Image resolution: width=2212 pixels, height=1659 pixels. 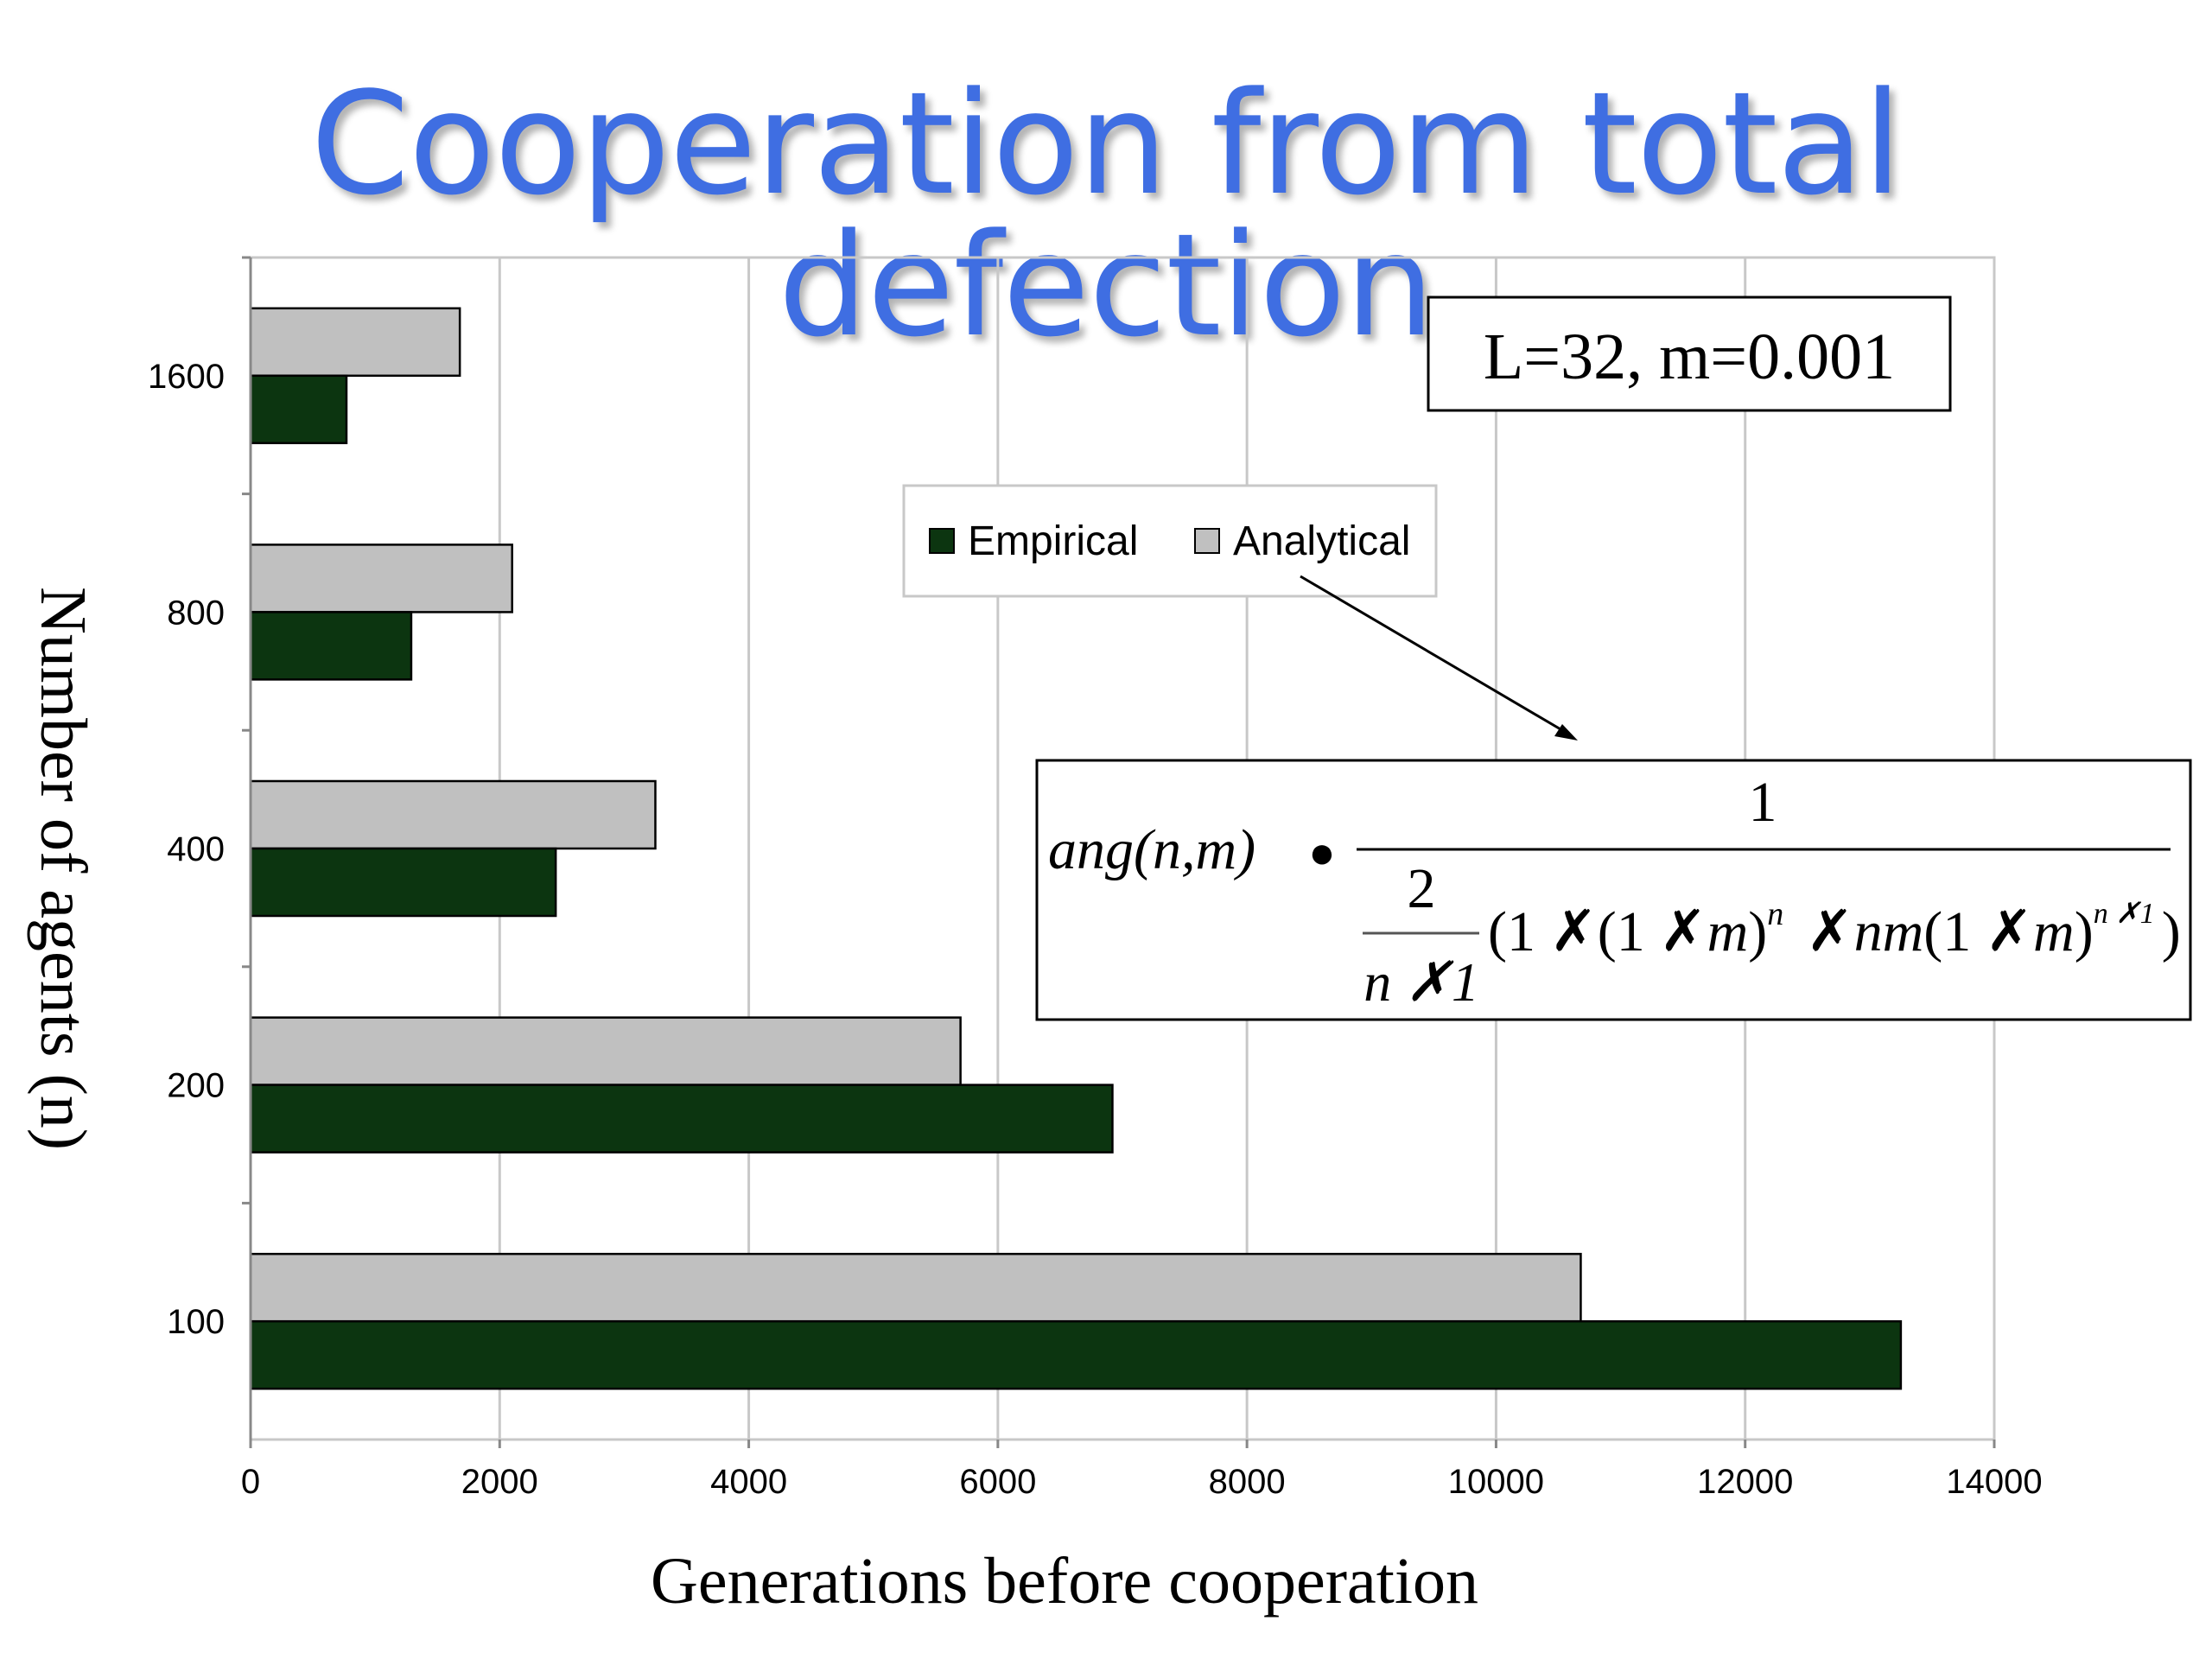 I want to click on legend-box, so click(x=1170, y=541).